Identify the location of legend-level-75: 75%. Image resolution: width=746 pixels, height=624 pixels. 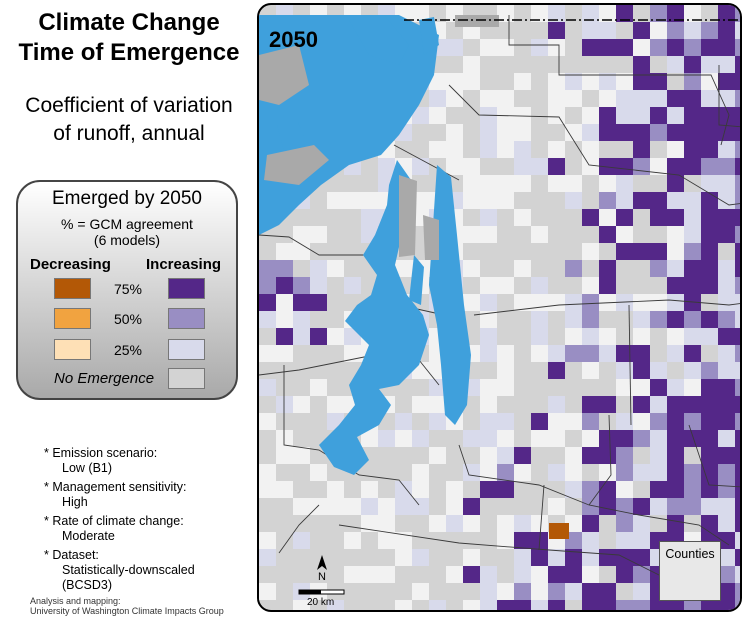
(128, 289).